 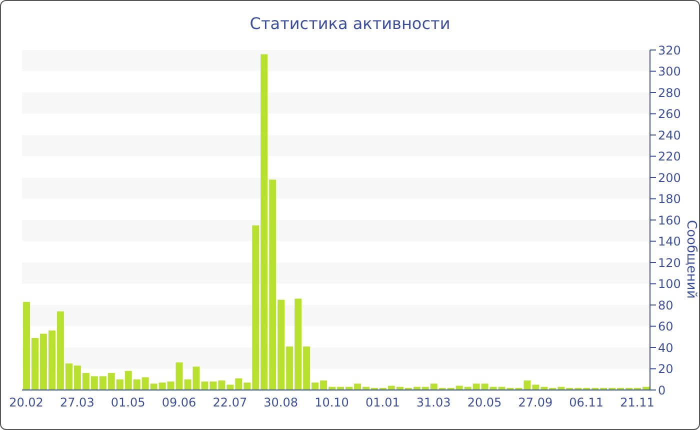 I want to click on chart-title: Статистика активности, so click(x=350, y=23).